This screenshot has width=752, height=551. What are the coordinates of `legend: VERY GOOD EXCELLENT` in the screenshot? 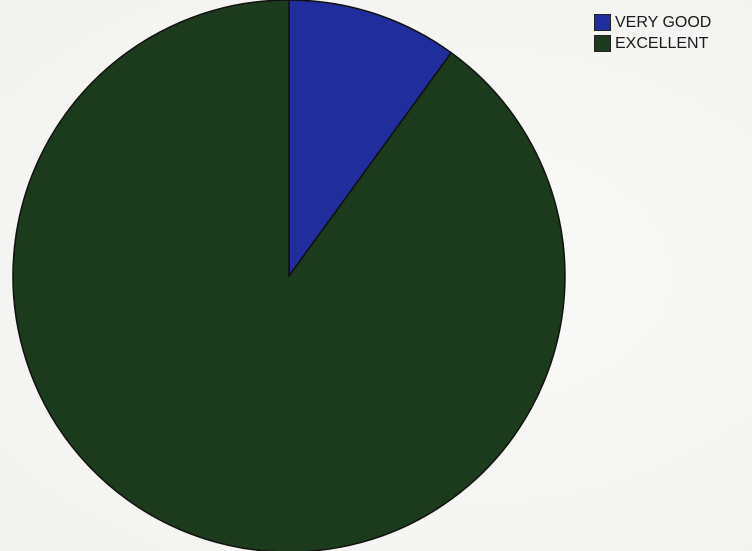 It's located at (652, 33).